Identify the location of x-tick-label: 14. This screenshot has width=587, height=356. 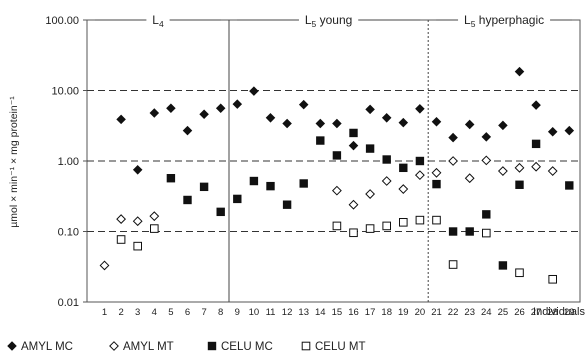
(320, 312).